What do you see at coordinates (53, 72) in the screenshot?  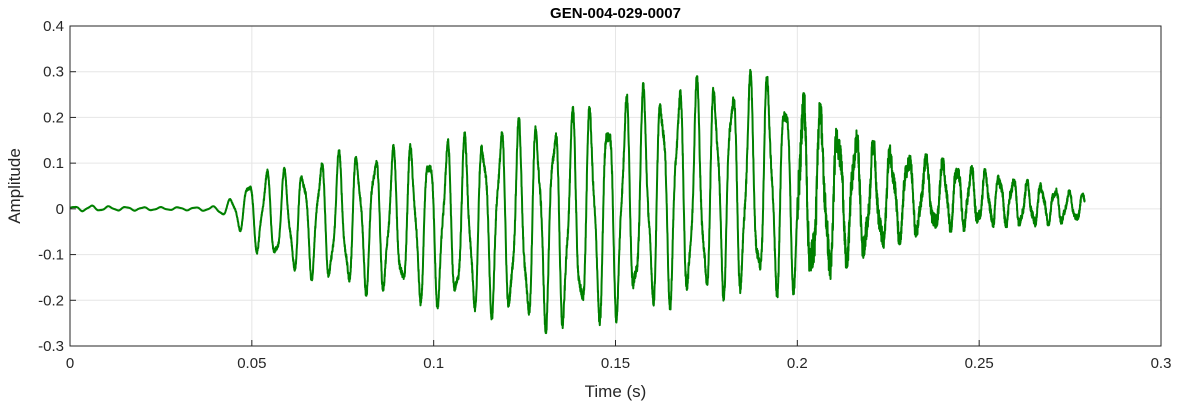 I see `y-tick-label: 0.3` at bounding box center [53, 72].